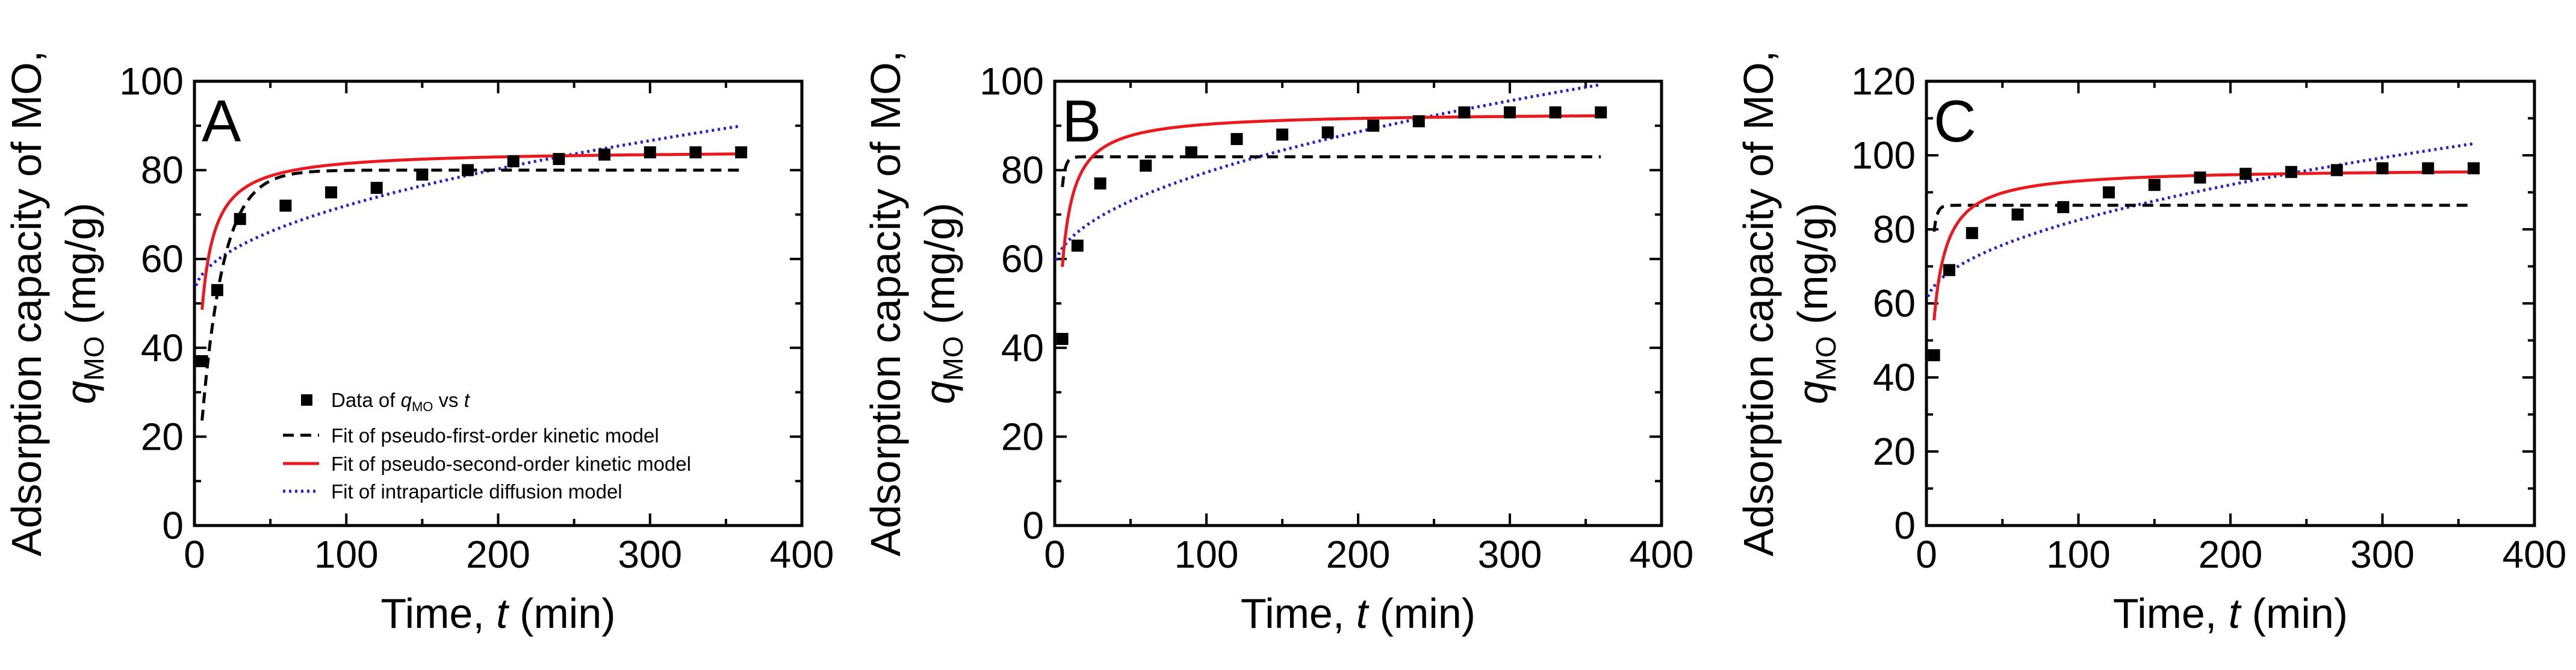  I want to click on x-tick-label: 300, so click(1510, 554).